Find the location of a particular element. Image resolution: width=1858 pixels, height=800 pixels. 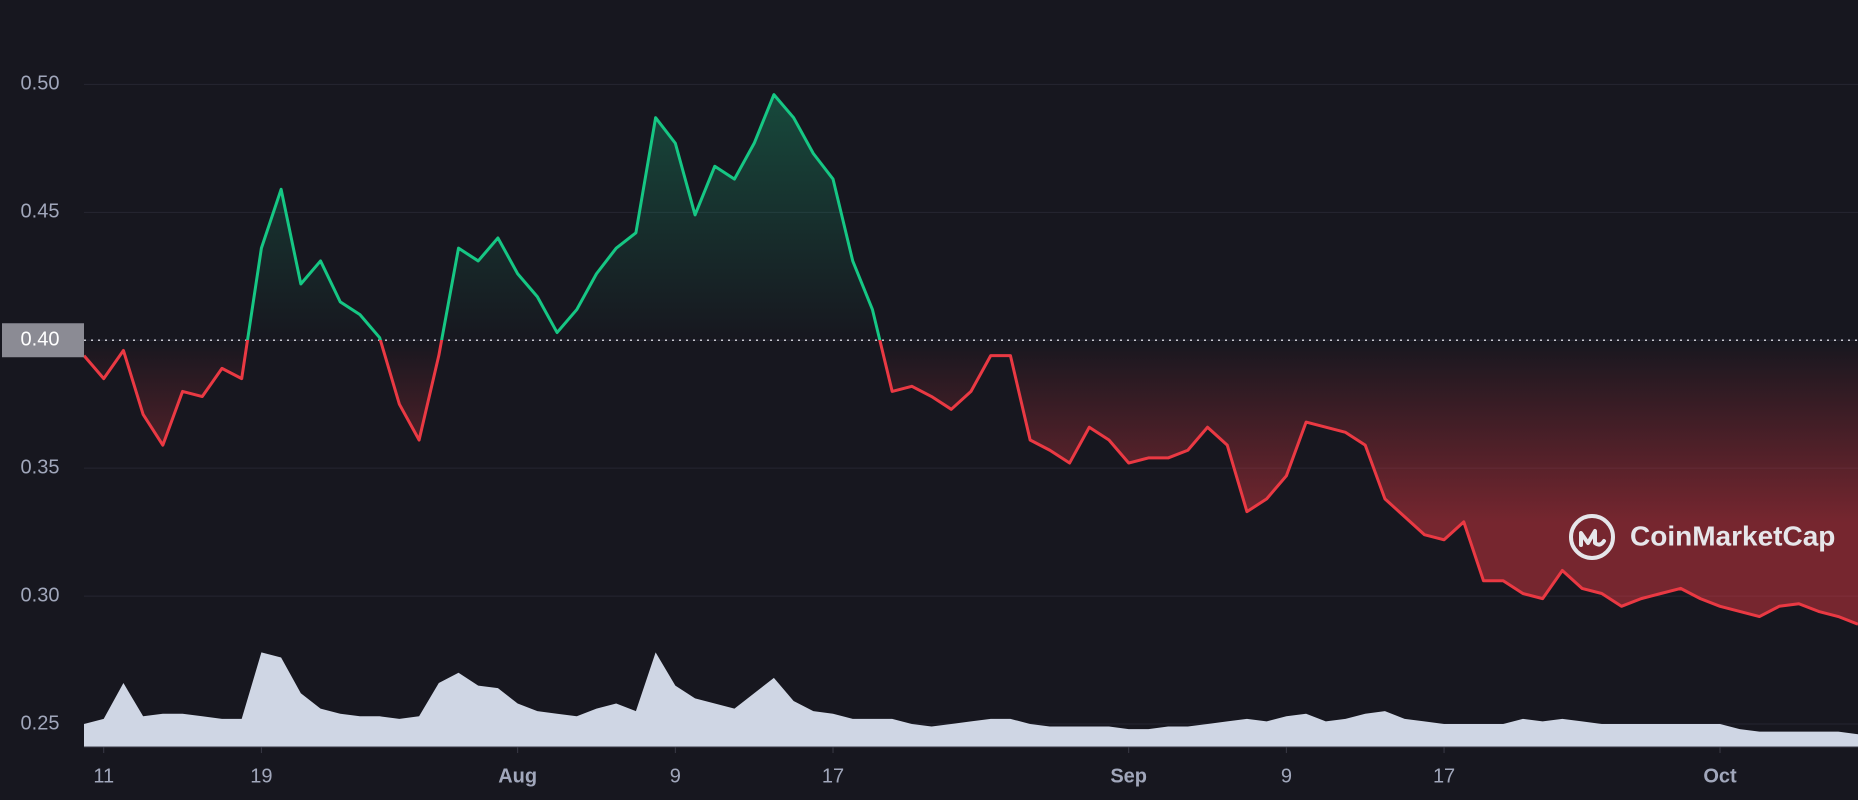

watermark: CoinMarketCap is located at coordinates (1732, 535).